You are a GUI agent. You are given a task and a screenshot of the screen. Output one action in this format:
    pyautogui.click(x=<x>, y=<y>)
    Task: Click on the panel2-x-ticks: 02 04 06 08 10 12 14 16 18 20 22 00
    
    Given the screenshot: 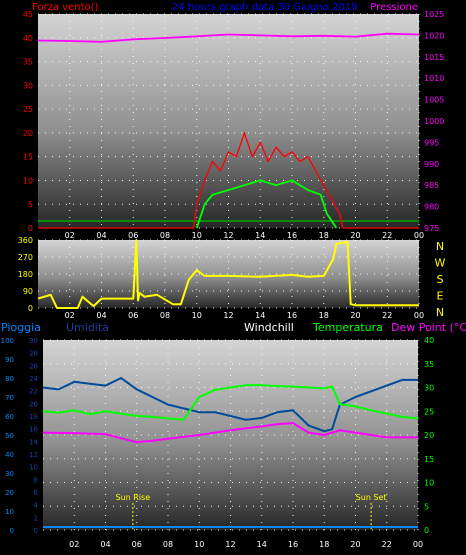 What is the action you would take?
    pyautogui.click(x=244, y=315)
    